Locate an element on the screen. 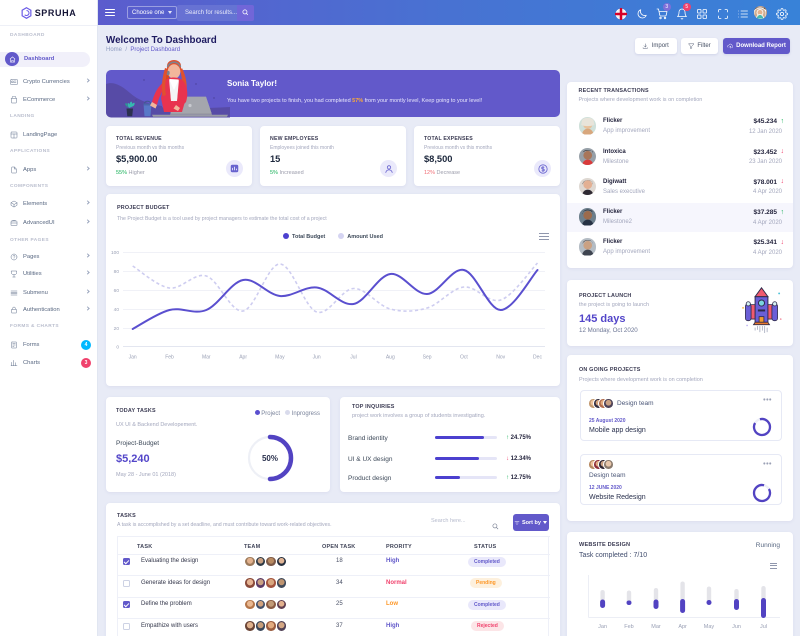 This screenshot has width=800, height=636. svg-text: 40 is located at coordinates (117, 310).